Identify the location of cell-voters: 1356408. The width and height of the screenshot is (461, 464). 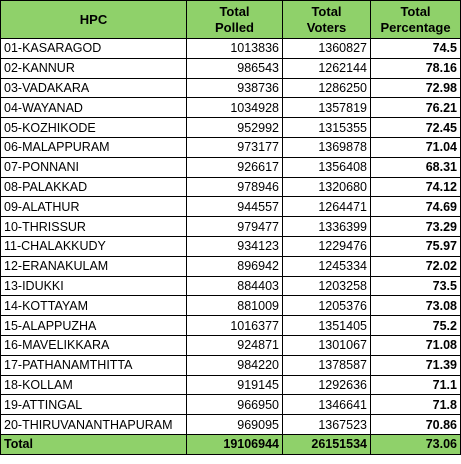
(326, 167).